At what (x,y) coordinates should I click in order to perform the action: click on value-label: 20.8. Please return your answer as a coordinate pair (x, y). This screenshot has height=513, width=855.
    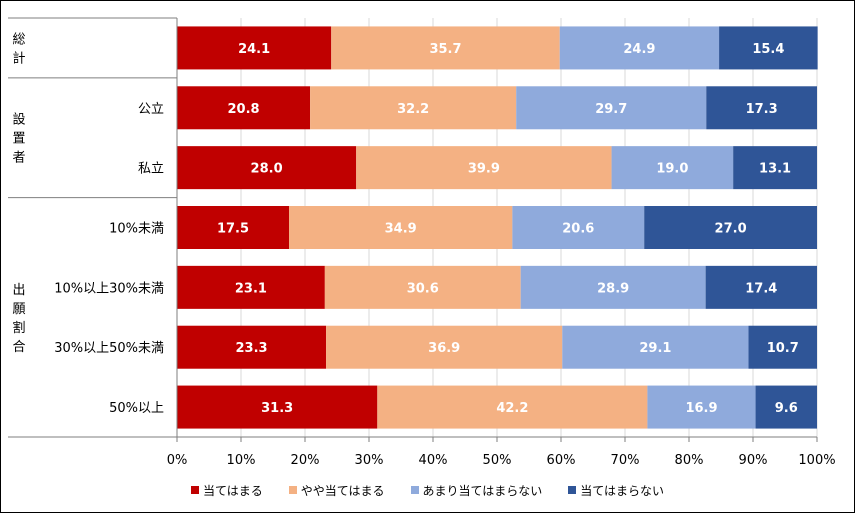
    Looking at the image, I should click on (244, 109).